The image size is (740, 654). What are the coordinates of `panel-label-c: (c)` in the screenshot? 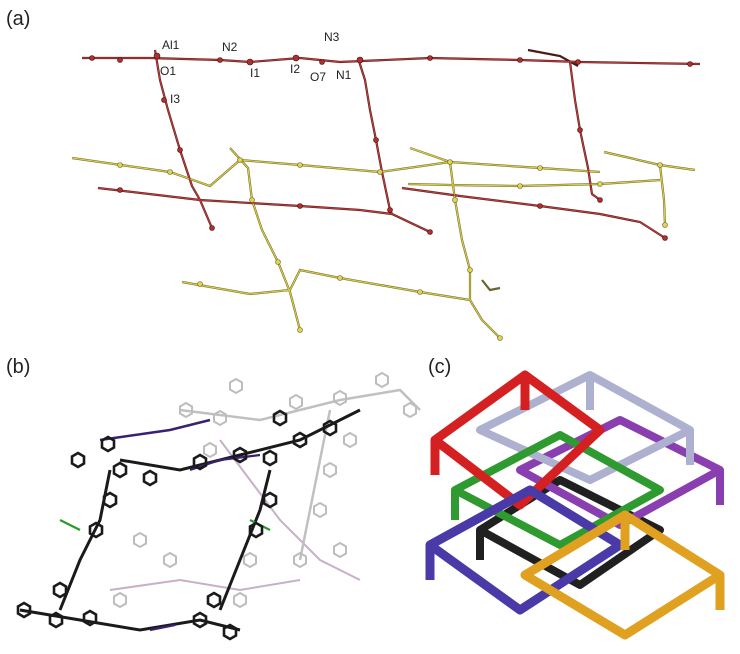 It's located at (440, 367).